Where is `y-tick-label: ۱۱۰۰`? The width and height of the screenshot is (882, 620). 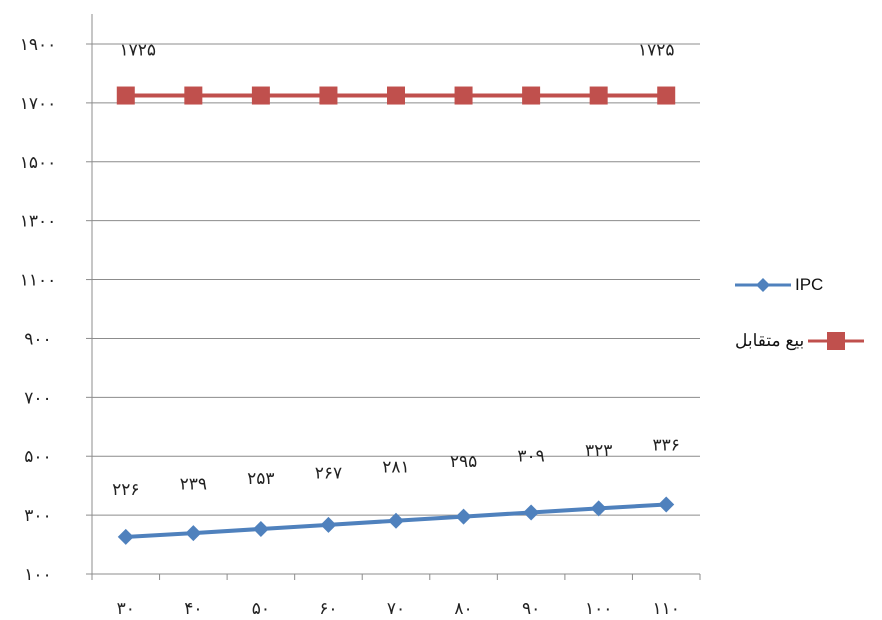 y-tick-label: ۱۱۰۰ is located at coordinates (38, 281).